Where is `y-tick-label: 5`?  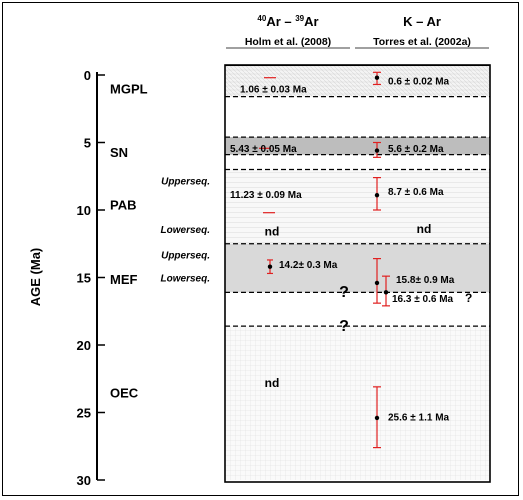
y-tick-label: 5 is located at coordinates (87, 143).